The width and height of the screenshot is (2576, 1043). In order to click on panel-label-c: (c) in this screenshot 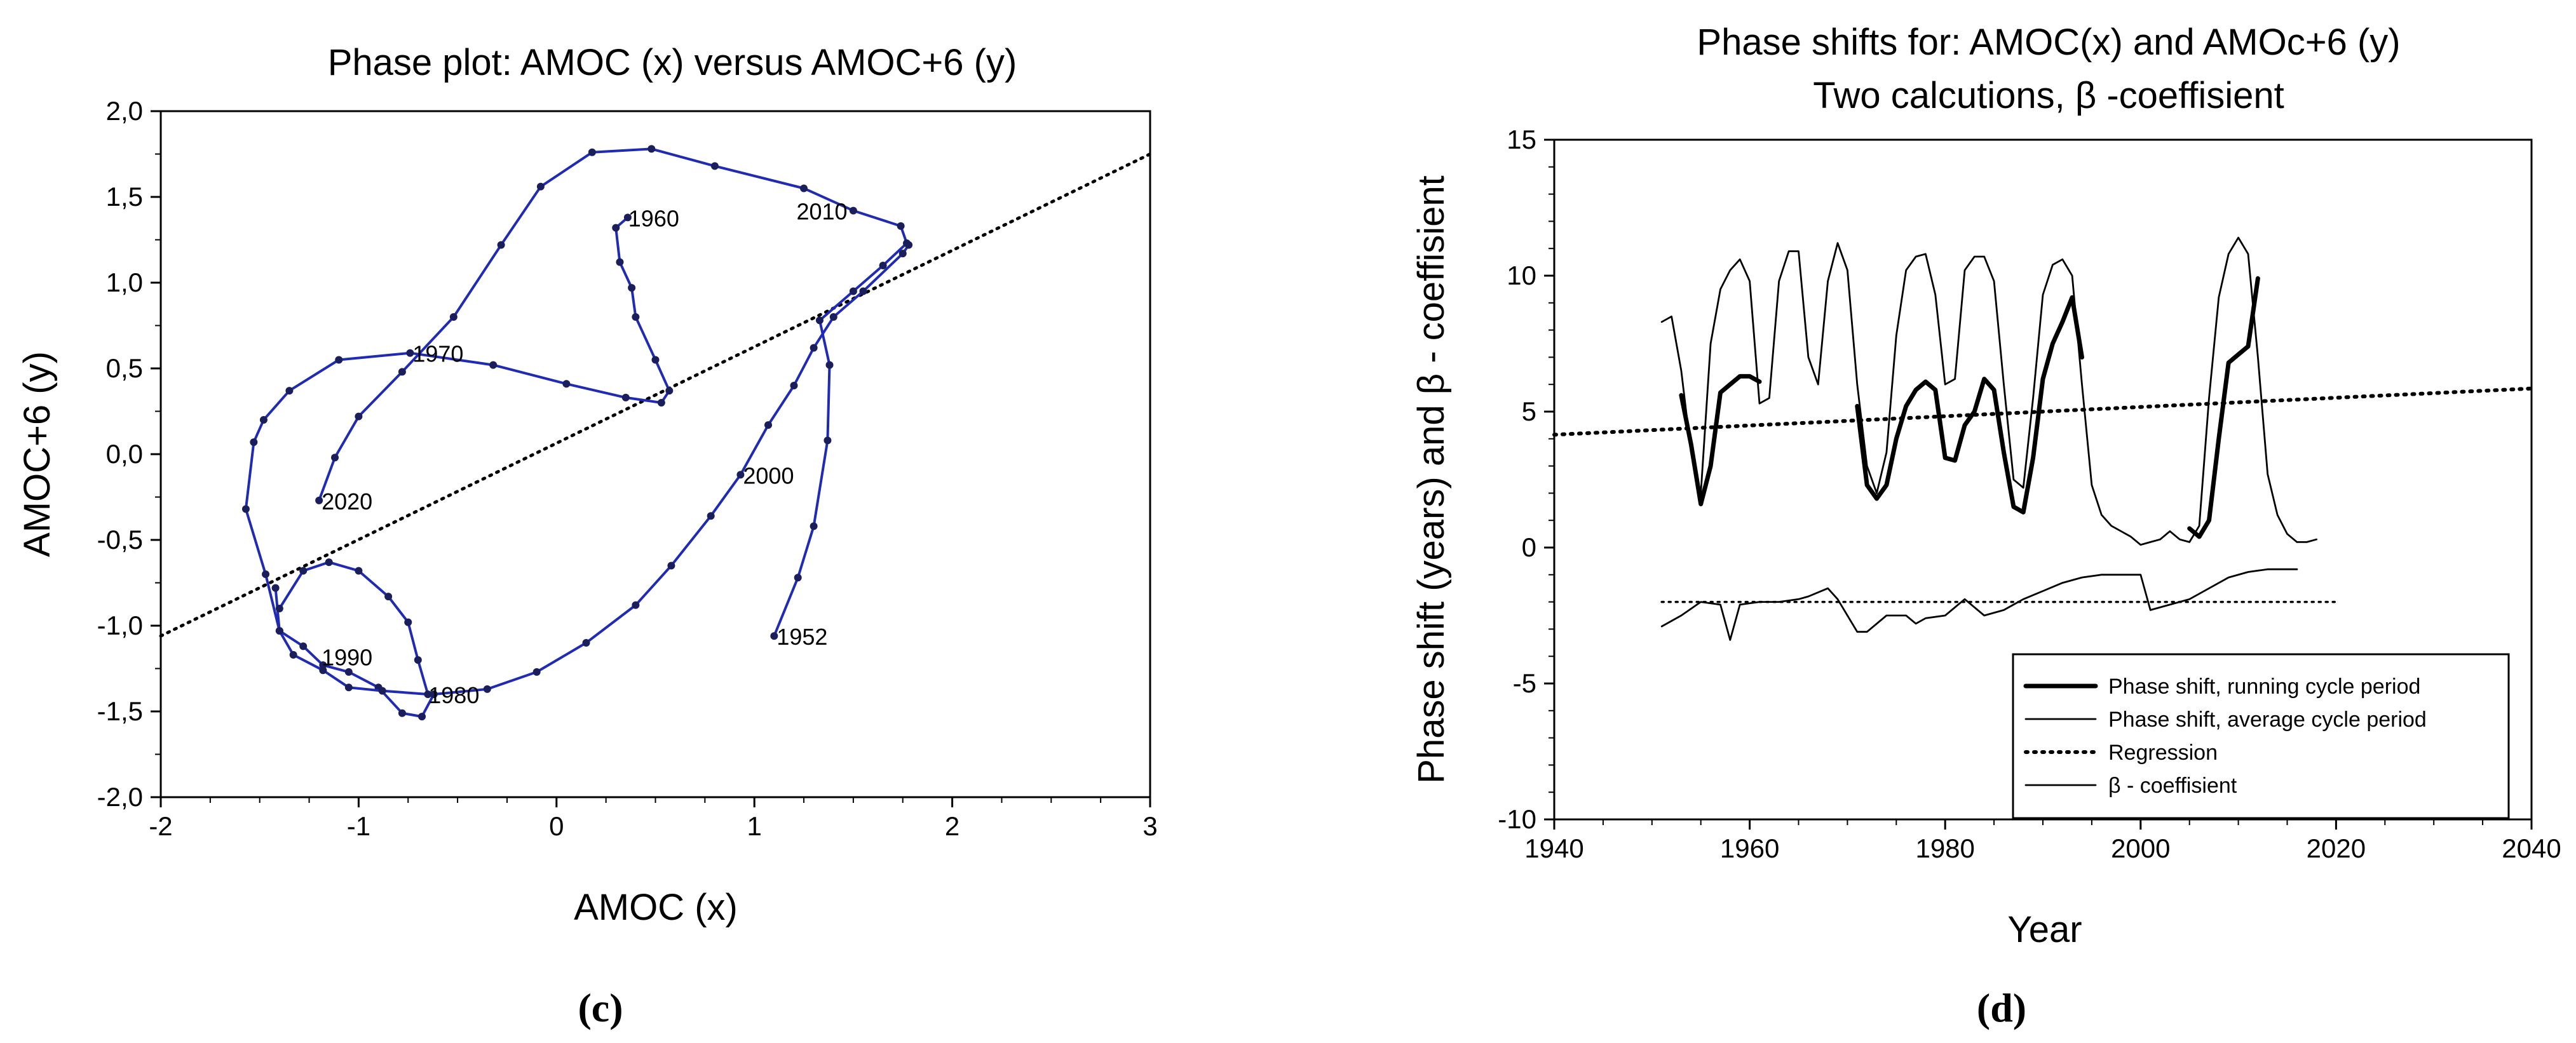, I will do `click(600, 1008)`.